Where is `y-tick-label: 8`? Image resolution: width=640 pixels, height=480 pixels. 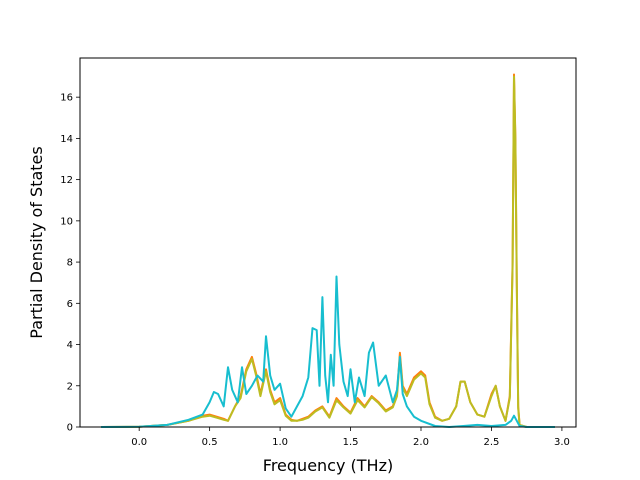 y-tick-label: 8 is located at coordinates (70, 263).